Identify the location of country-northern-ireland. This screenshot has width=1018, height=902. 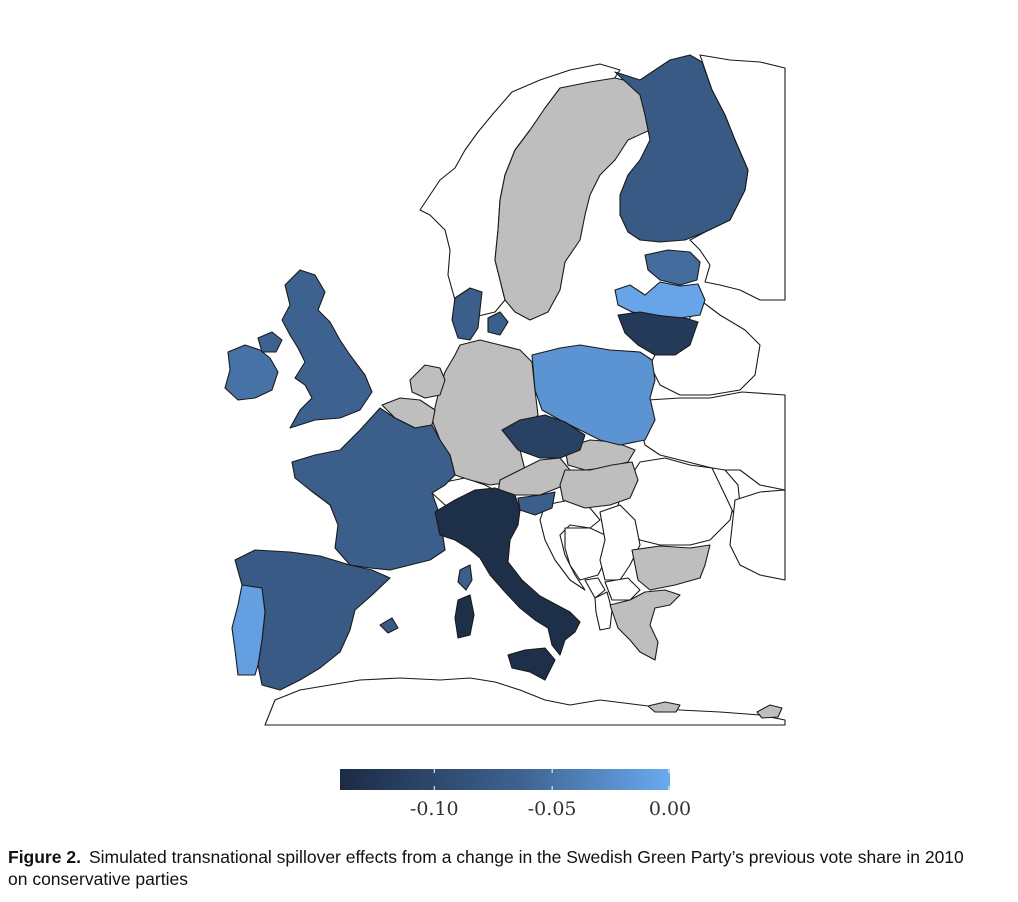
(270, 342).